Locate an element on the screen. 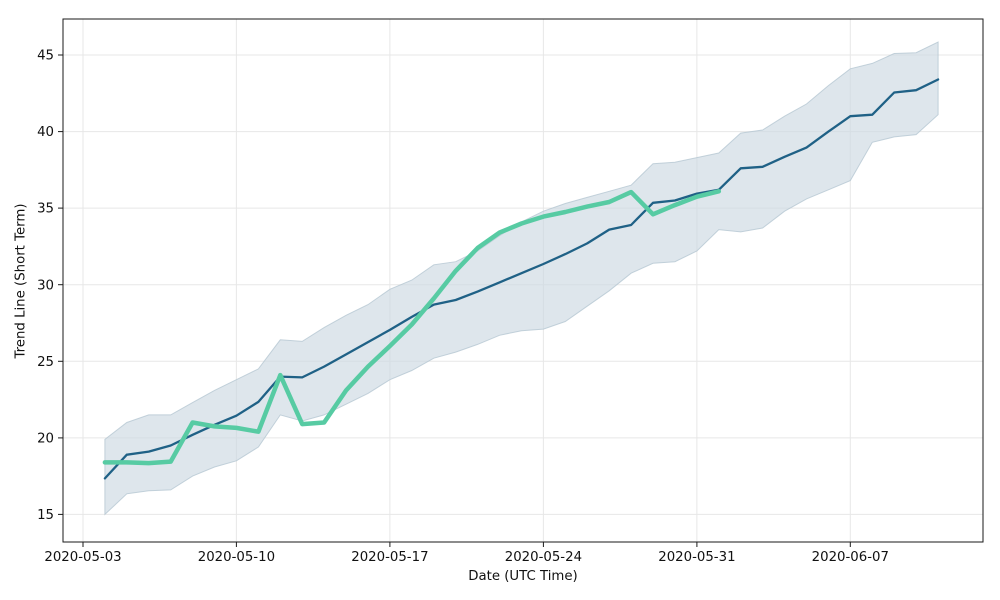 The image size is (1000, 600). y-tick-label: 30 is located at coordinates (45, 285).